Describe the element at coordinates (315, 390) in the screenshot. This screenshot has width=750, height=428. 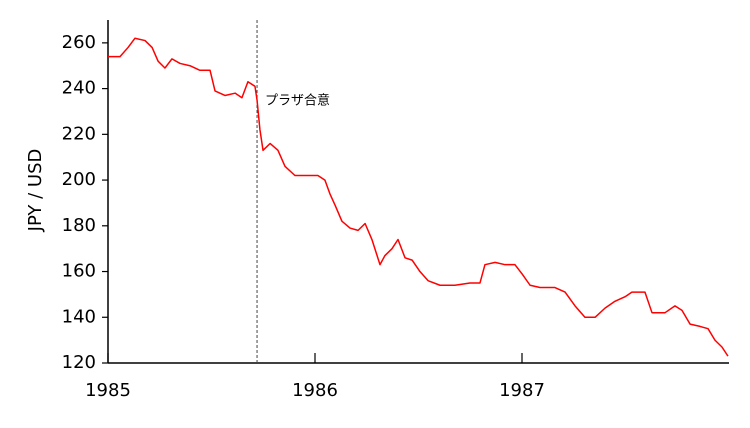
I see `x-tick-label: 1986` at that location.